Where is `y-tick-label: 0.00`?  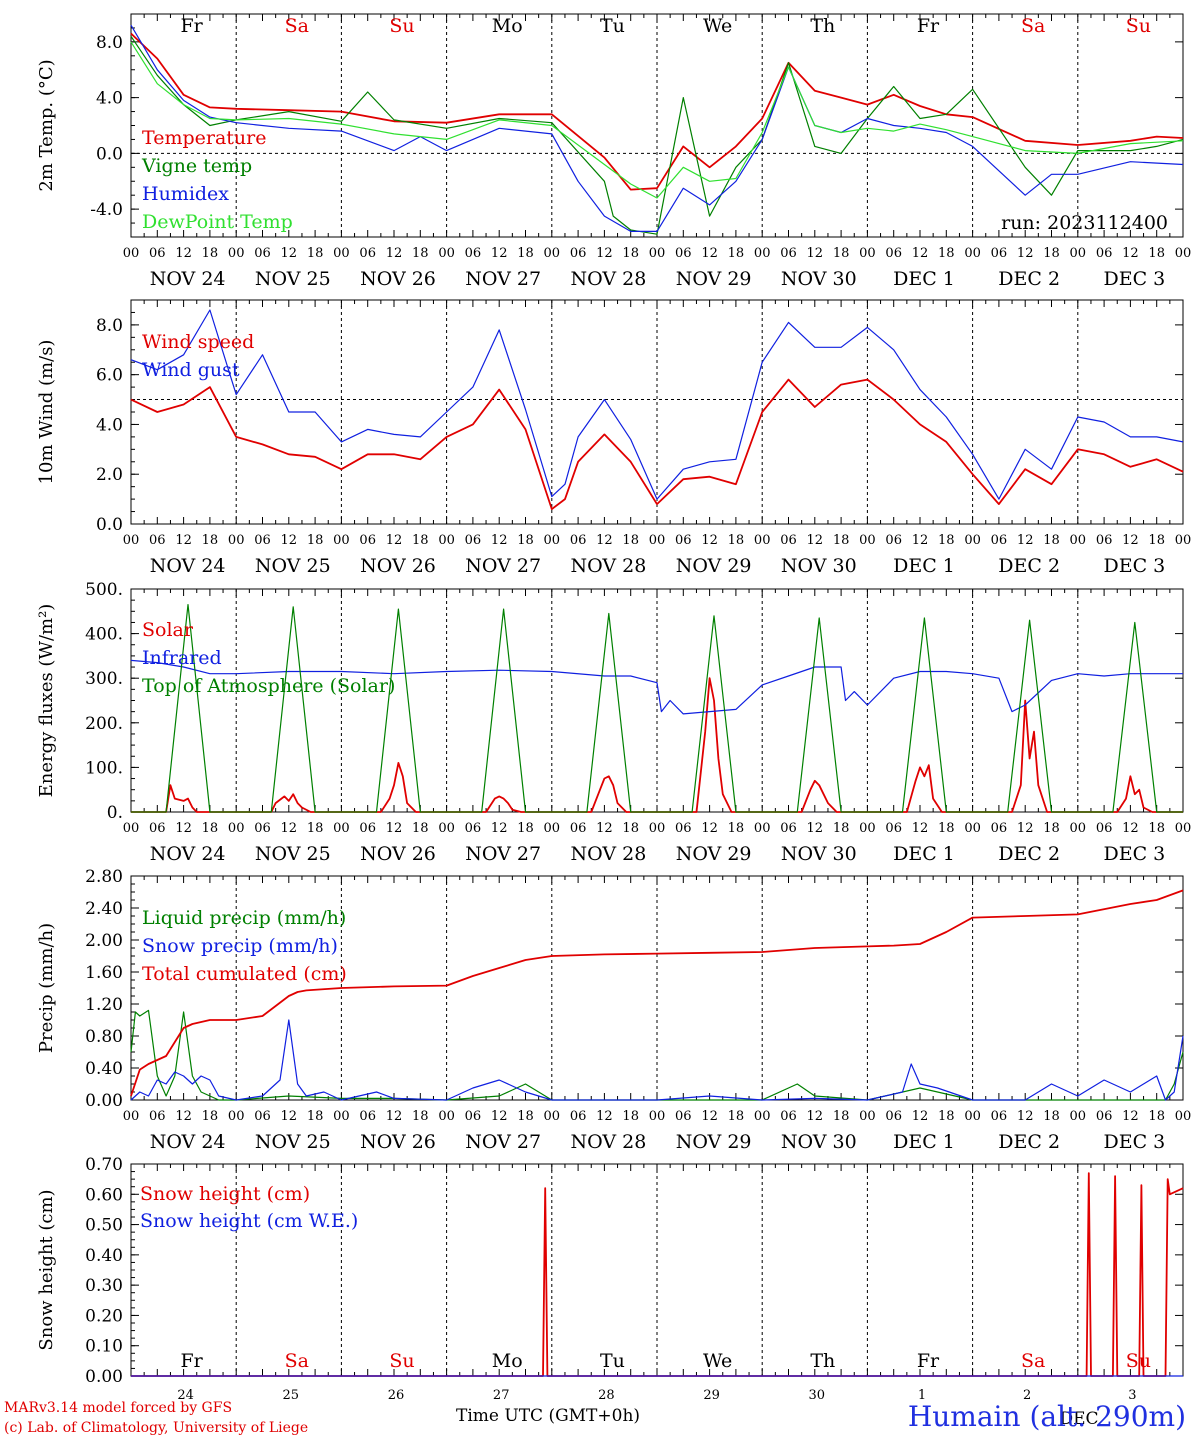
y-tick-label: 0.00 is located at coordinates (104, 1377).